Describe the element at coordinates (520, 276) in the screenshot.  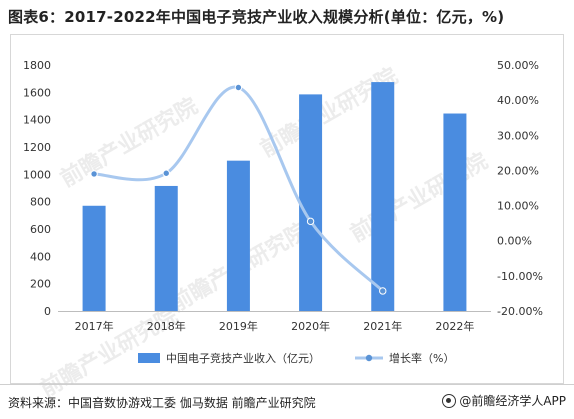
I see `y-right-tick-label: -10.00%` at that location.